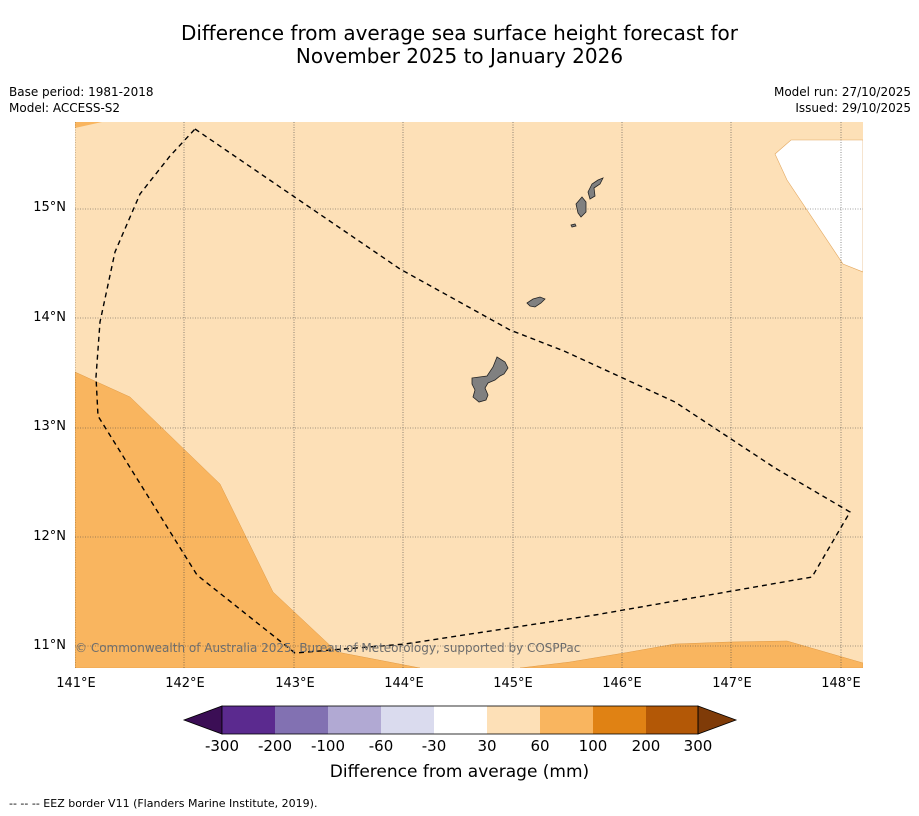  Describe the element at coordinates (49, 426) in the screenshot. I see `lat-label-13n: 13°N` at that location.